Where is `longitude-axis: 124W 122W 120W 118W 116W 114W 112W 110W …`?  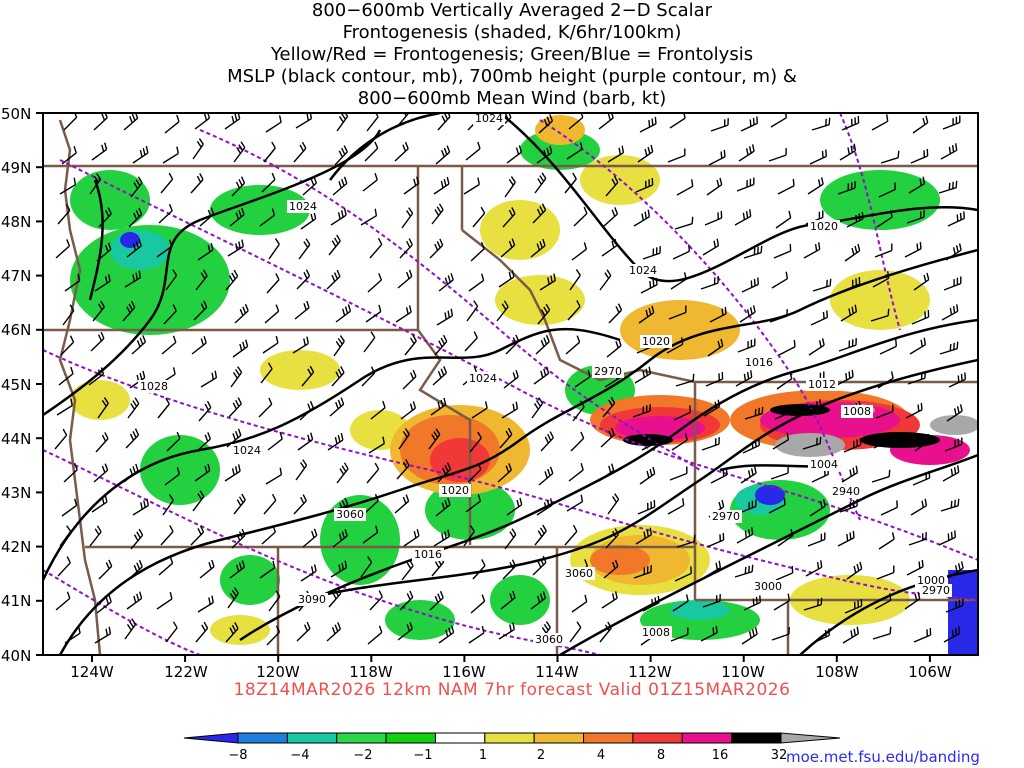 longitude-axis: 124W 122W 120W 118W 116W 114W 112W 110W … is located at coordinates (511, 668).